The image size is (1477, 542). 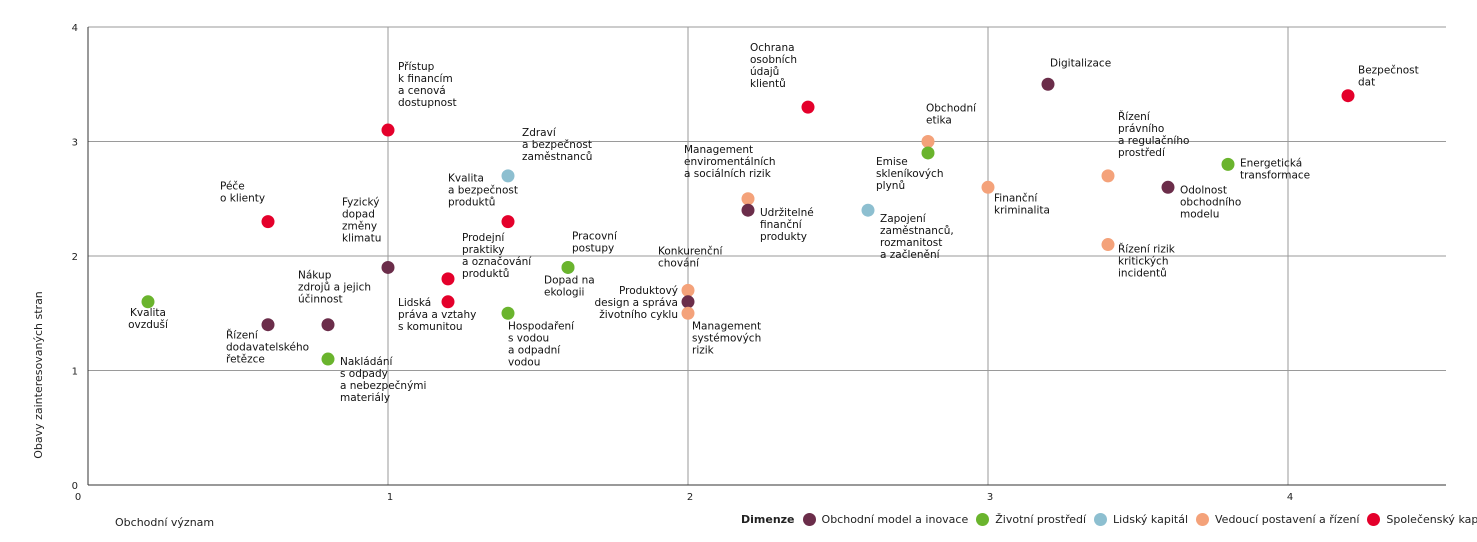 What do you see at coordinates (483, 191) in the screenshot?
I see `point-label-line: a bezpečnost` at bounding box center [483, 191].